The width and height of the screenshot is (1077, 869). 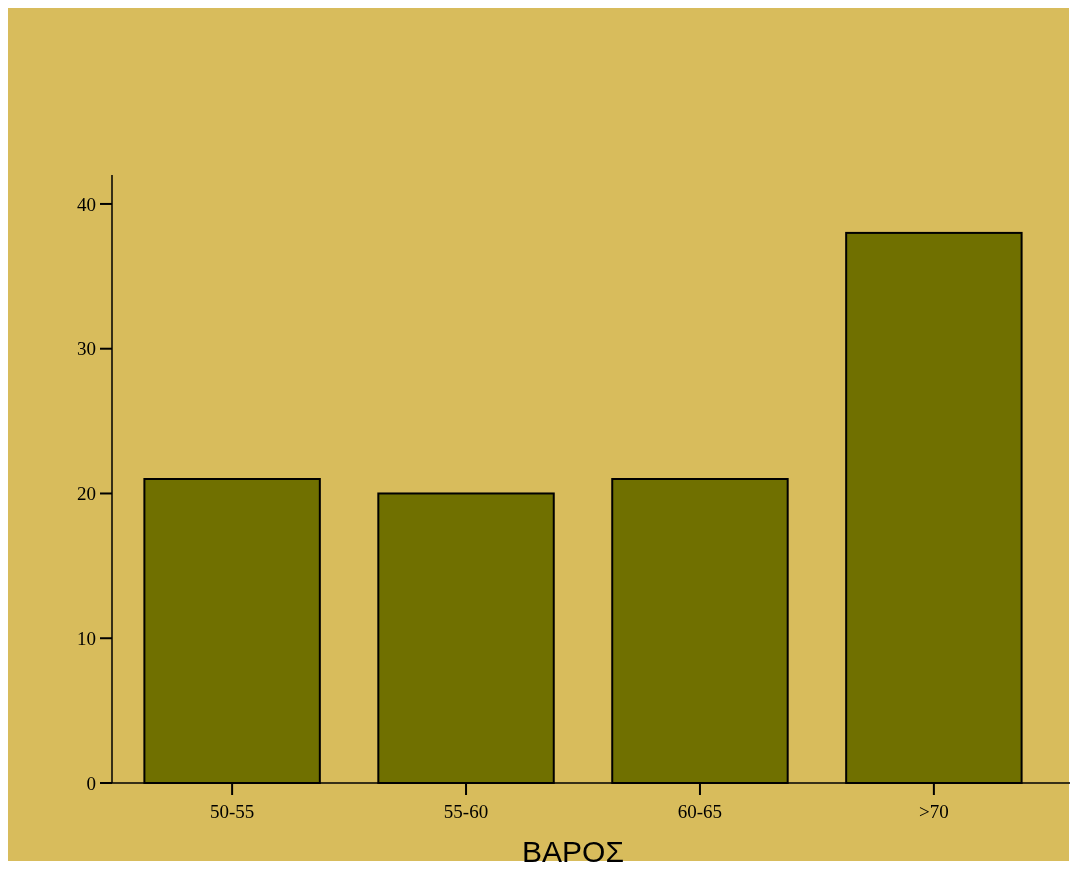 What do you see at coordinates (700, 811) in the screenshot?
I see `x-tick-label: 60-65` at bounding box center [700, 811].